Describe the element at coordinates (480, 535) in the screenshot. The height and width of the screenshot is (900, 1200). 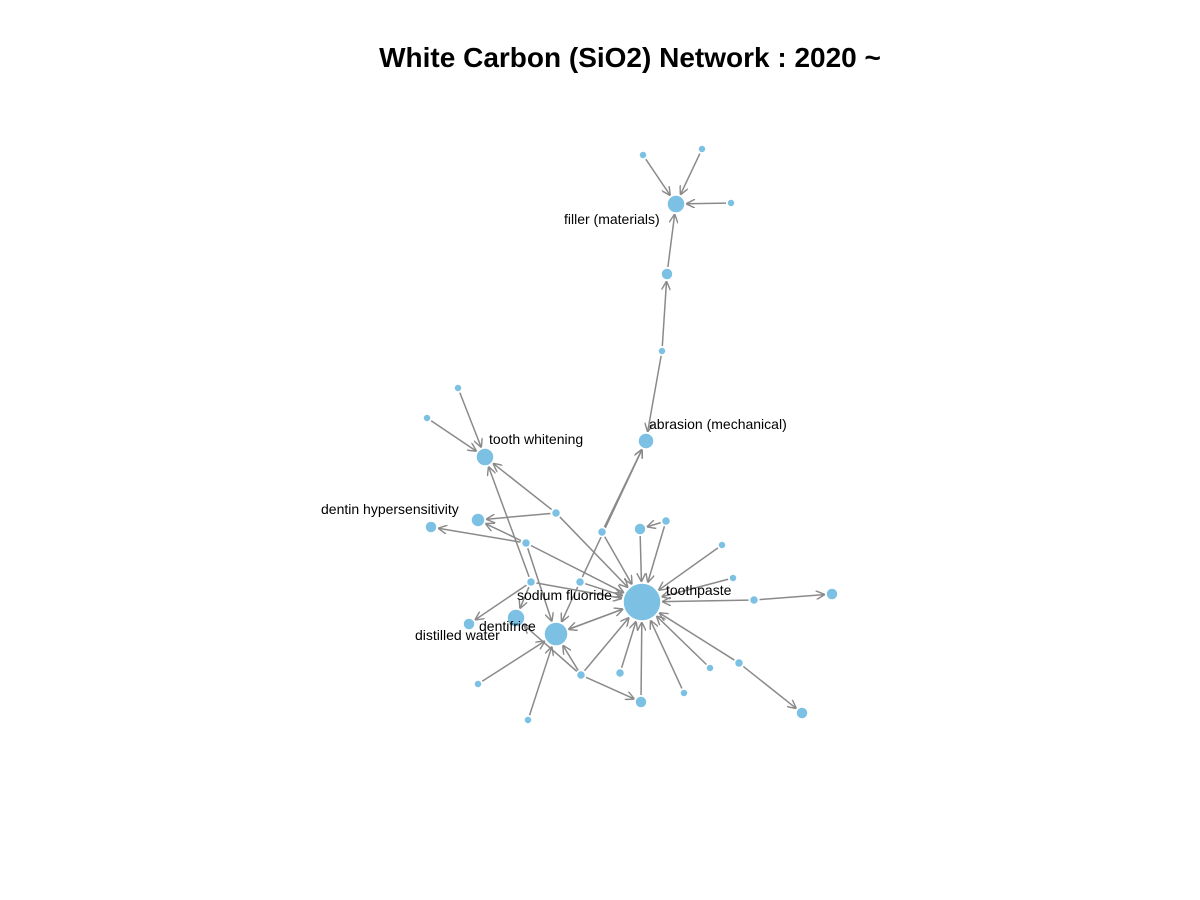
I see `edge-n_hub_b-to-n_dh_left` at that location.